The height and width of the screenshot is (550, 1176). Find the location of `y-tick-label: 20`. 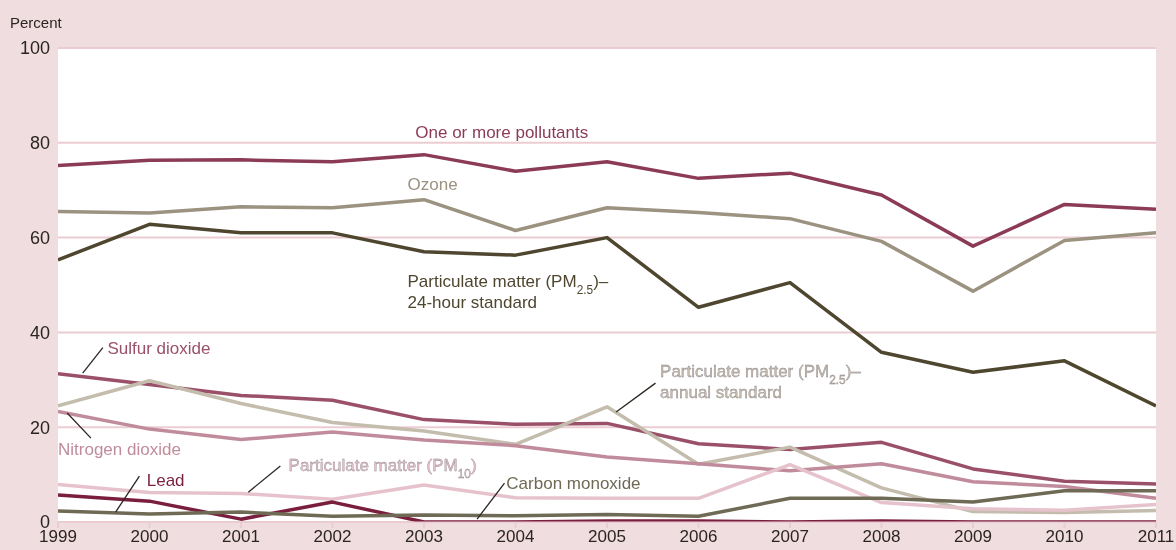

y-tick-label: 20 is located at coordinates (39, 427).